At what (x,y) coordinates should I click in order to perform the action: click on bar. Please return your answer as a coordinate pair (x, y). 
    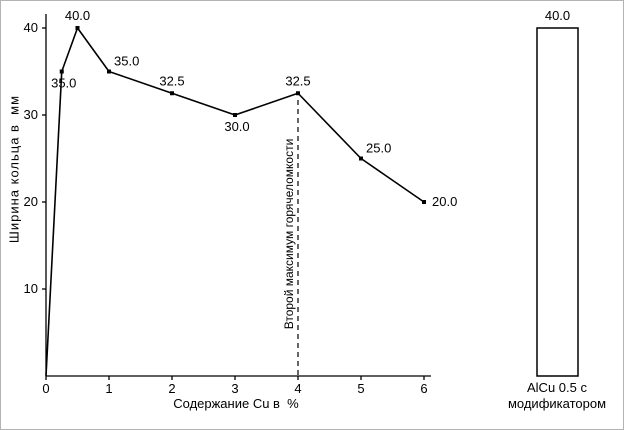
    Looking at the image, I should click on (557, 202).